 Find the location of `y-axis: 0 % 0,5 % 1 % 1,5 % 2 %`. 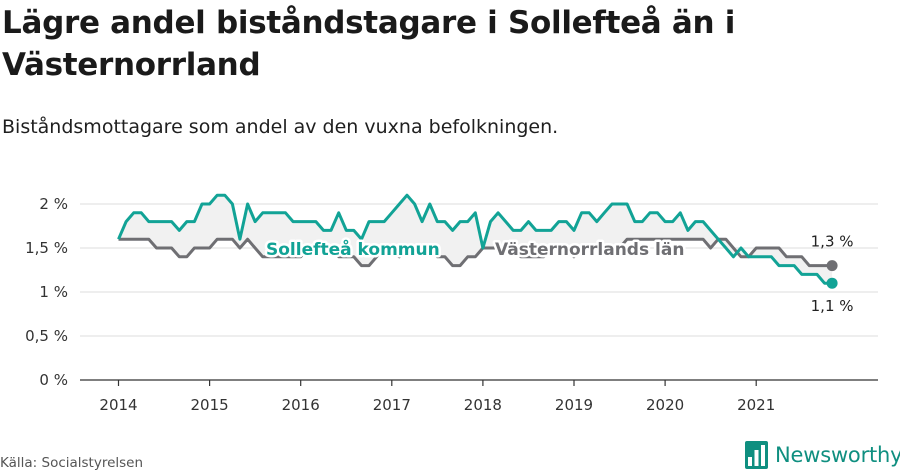

y-axis: 0 % 0,5 % 1 % 1,5 % 2 % is located at coordinates (46, 292).